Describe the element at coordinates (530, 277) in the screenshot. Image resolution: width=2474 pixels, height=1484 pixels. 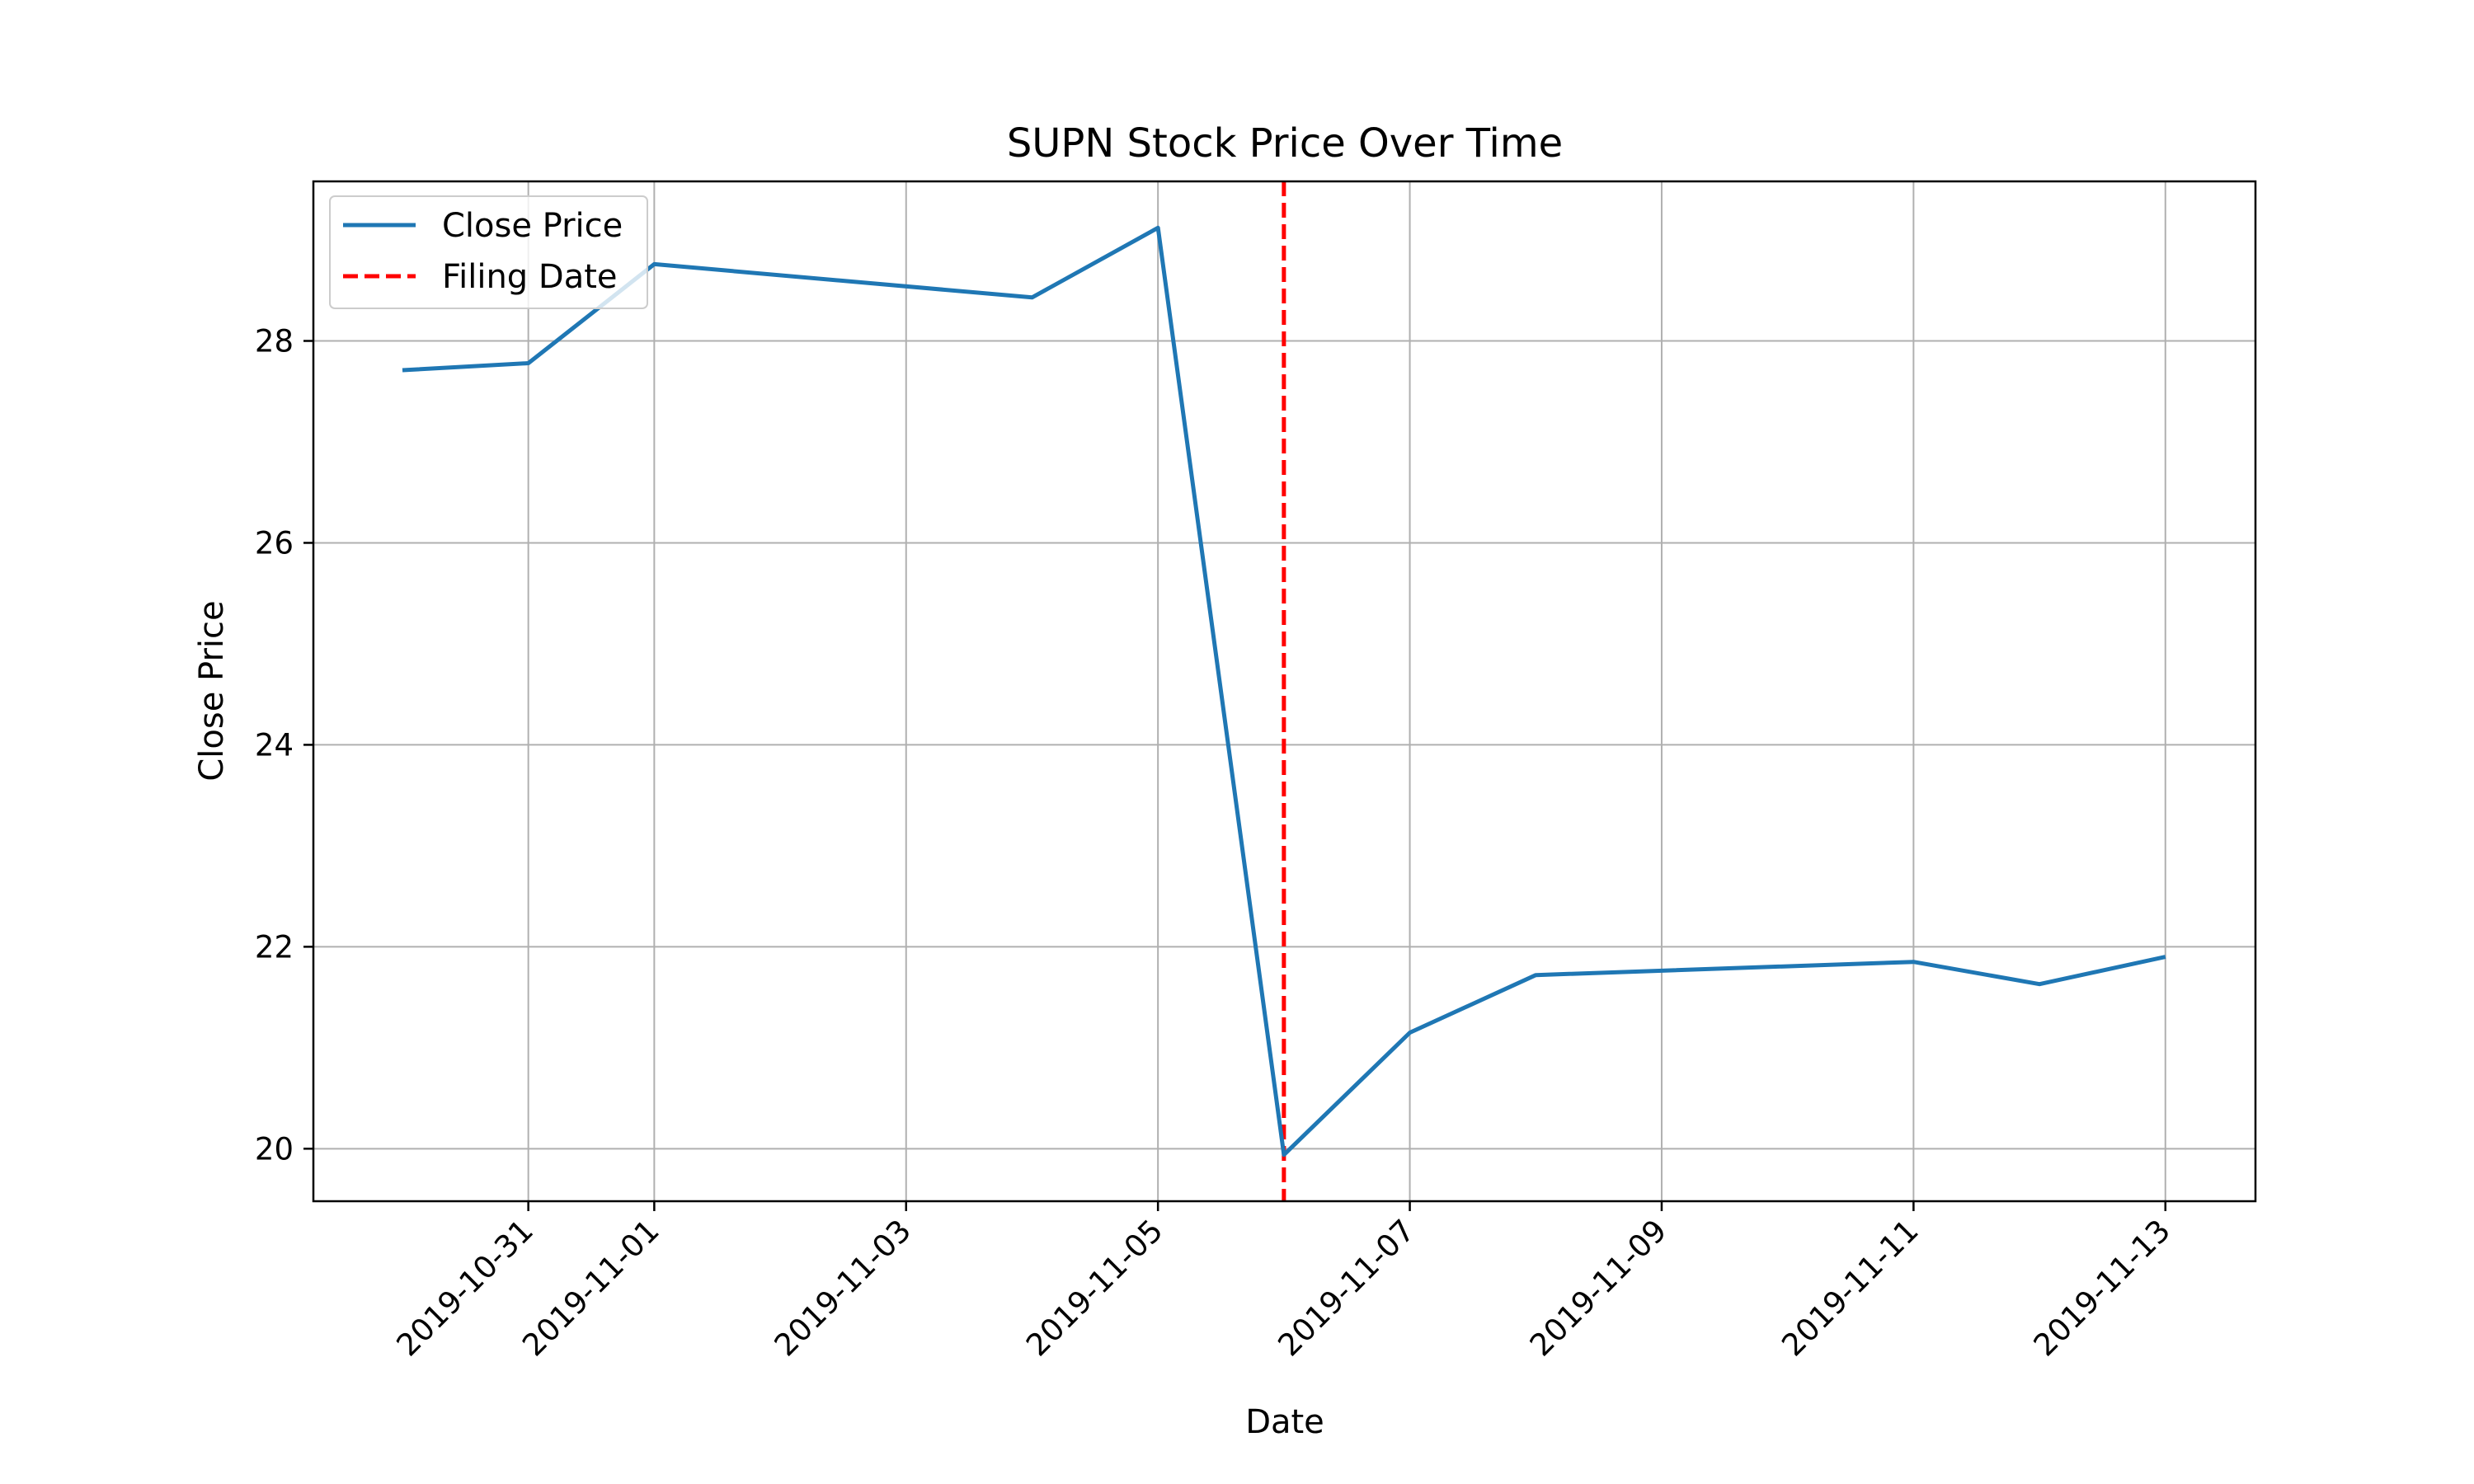
I see `legend-label-filing-date: Filing Date` at that location.